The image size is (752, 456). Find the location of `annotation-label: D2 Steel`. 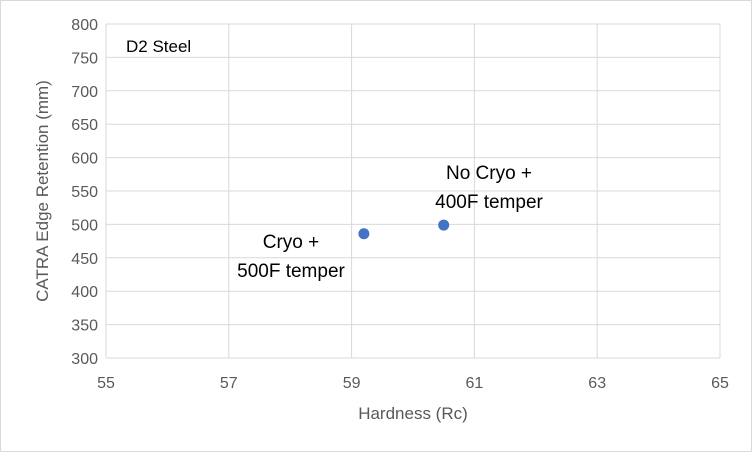

annotation-label: D2 Steel is located at coordinates (158, 46).